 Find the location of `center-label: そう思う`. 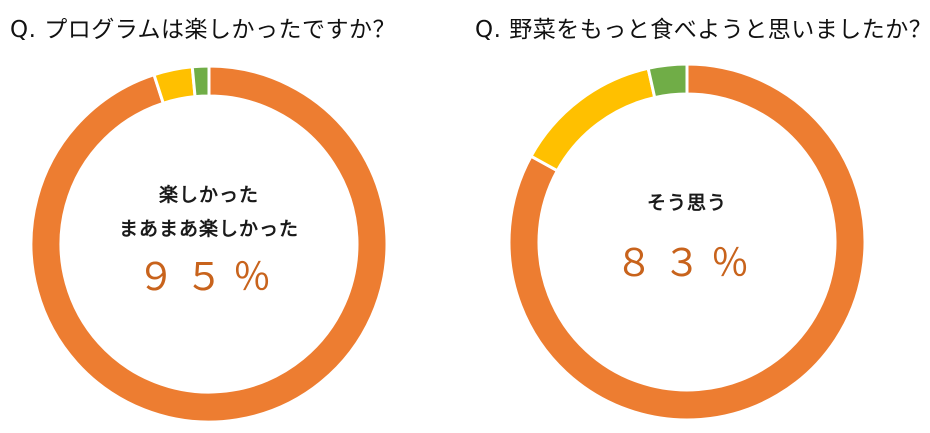

center-label: そう思う is located at coordinates (687, 203).